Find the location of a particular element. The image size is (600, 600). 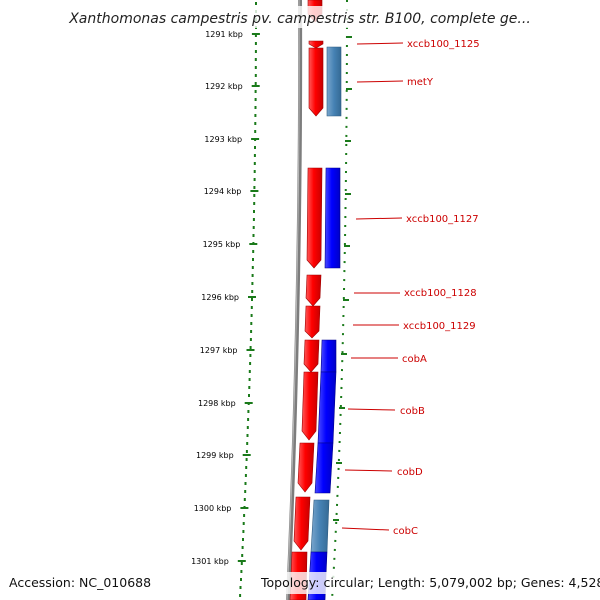

gene-block-pseudo-mety is located at coordinates (334, 81).